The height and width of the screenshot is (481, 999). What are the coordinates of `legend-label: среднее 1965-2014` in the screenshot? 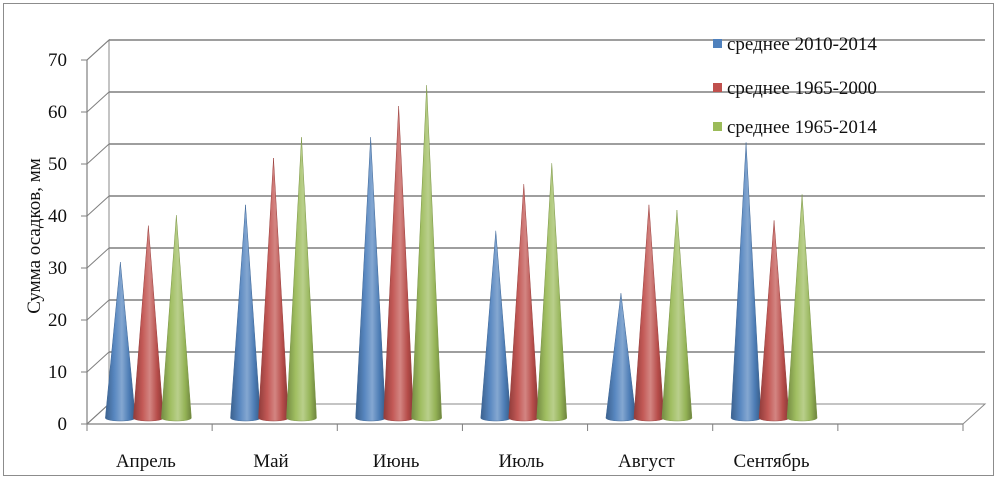 It's located at (802, 127).